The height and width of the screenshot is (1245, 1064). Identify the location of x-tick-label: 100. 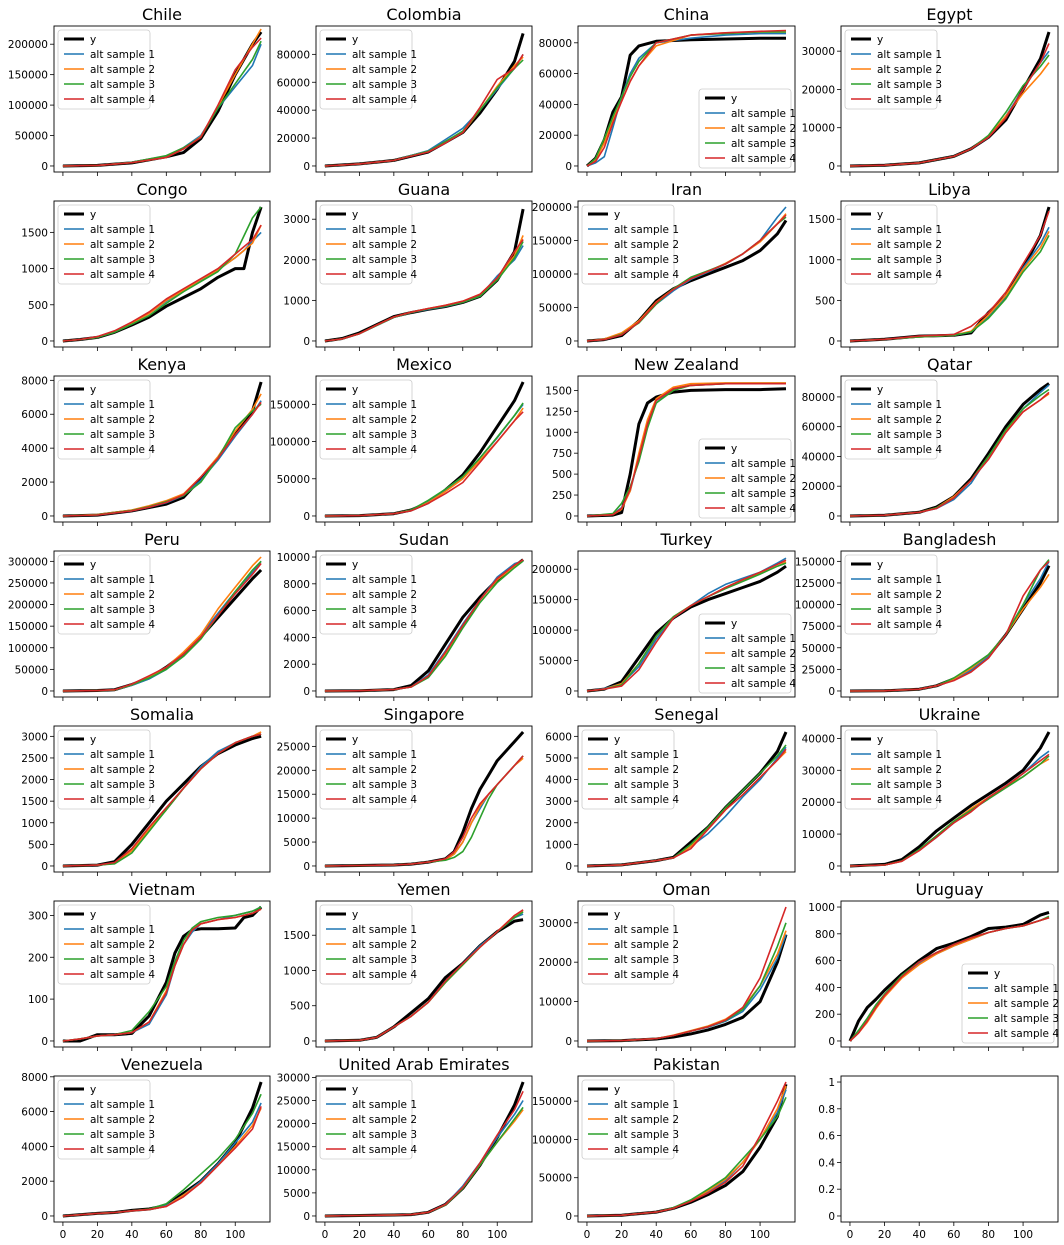
(760, 1235).